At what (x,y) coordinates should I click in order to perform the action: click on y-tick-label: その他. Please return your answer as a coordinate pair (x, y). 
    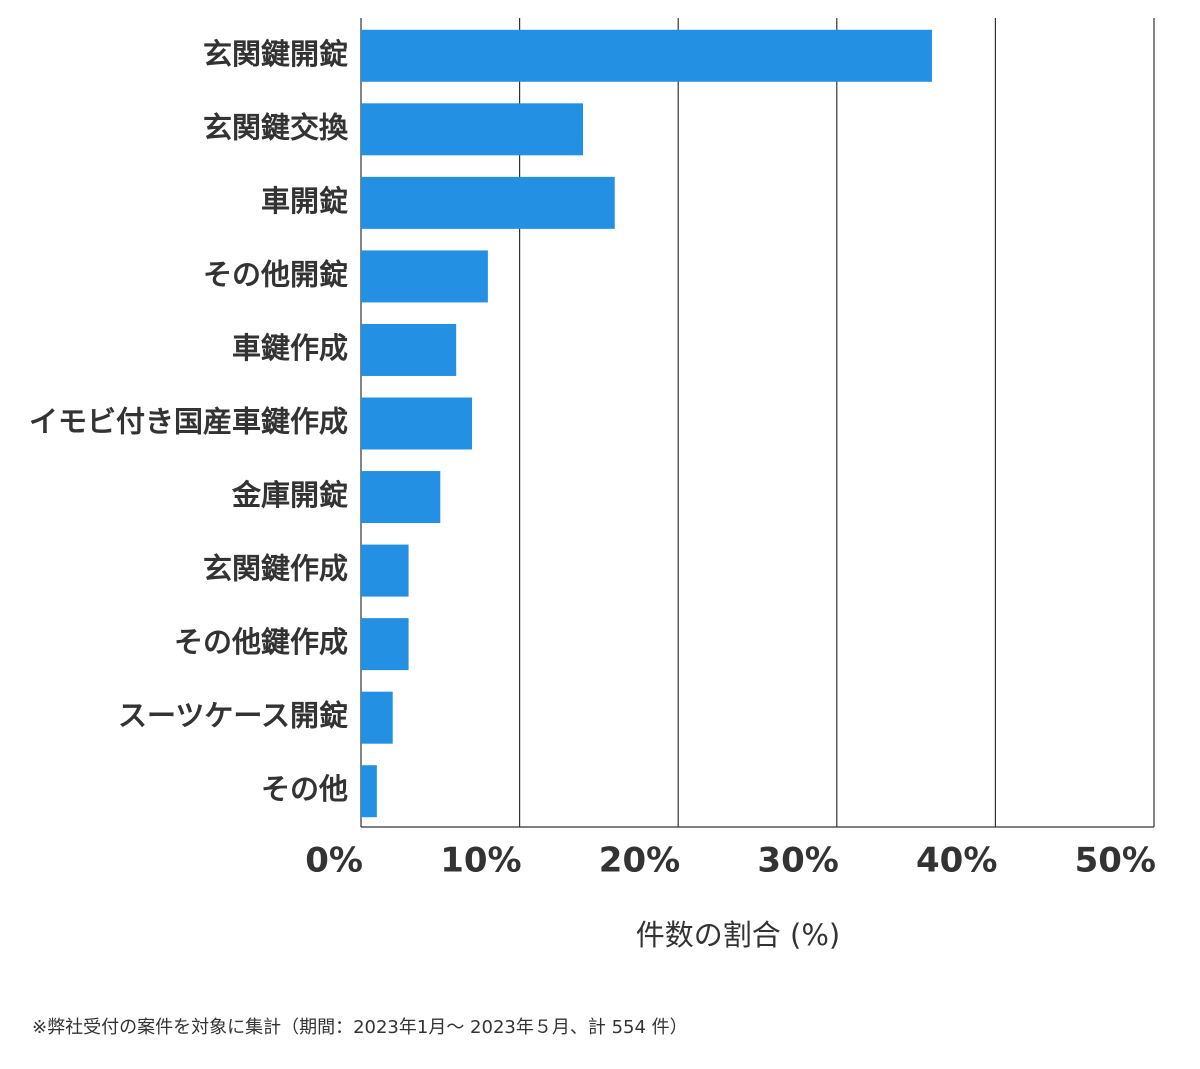
    Looking at the image, I should click on (304, 789).